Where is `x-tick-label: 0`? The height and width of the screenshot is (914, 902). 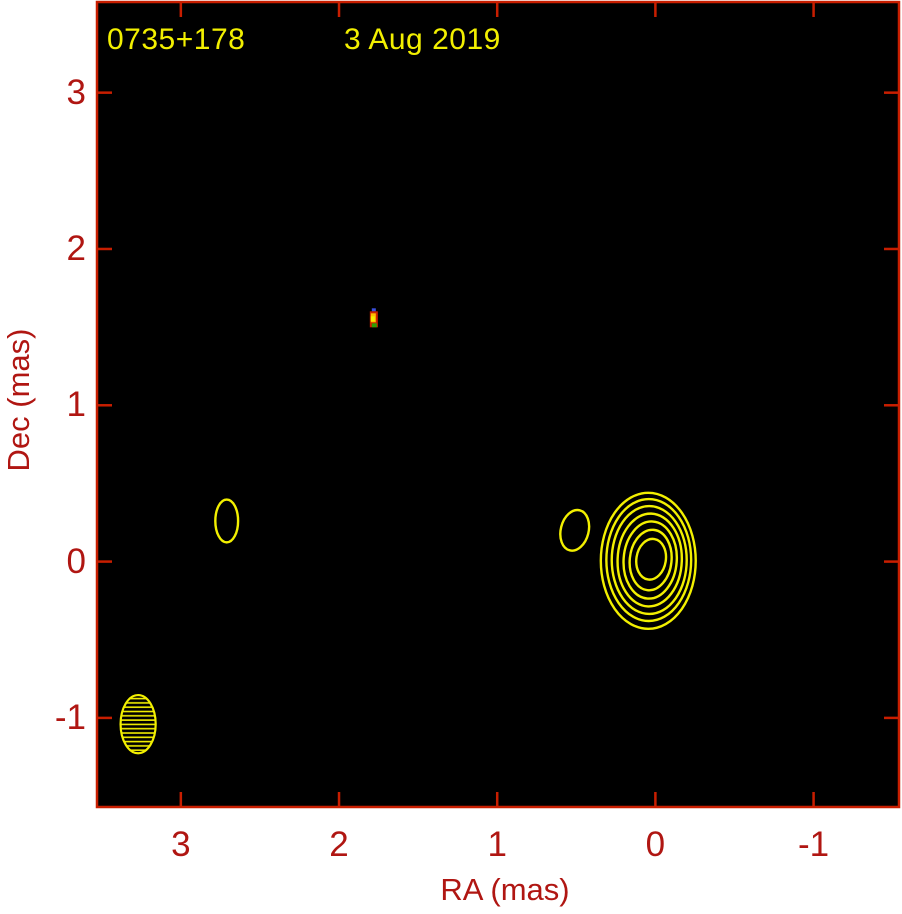
x-tick-label: 0 is located at coordinates (655, 844).